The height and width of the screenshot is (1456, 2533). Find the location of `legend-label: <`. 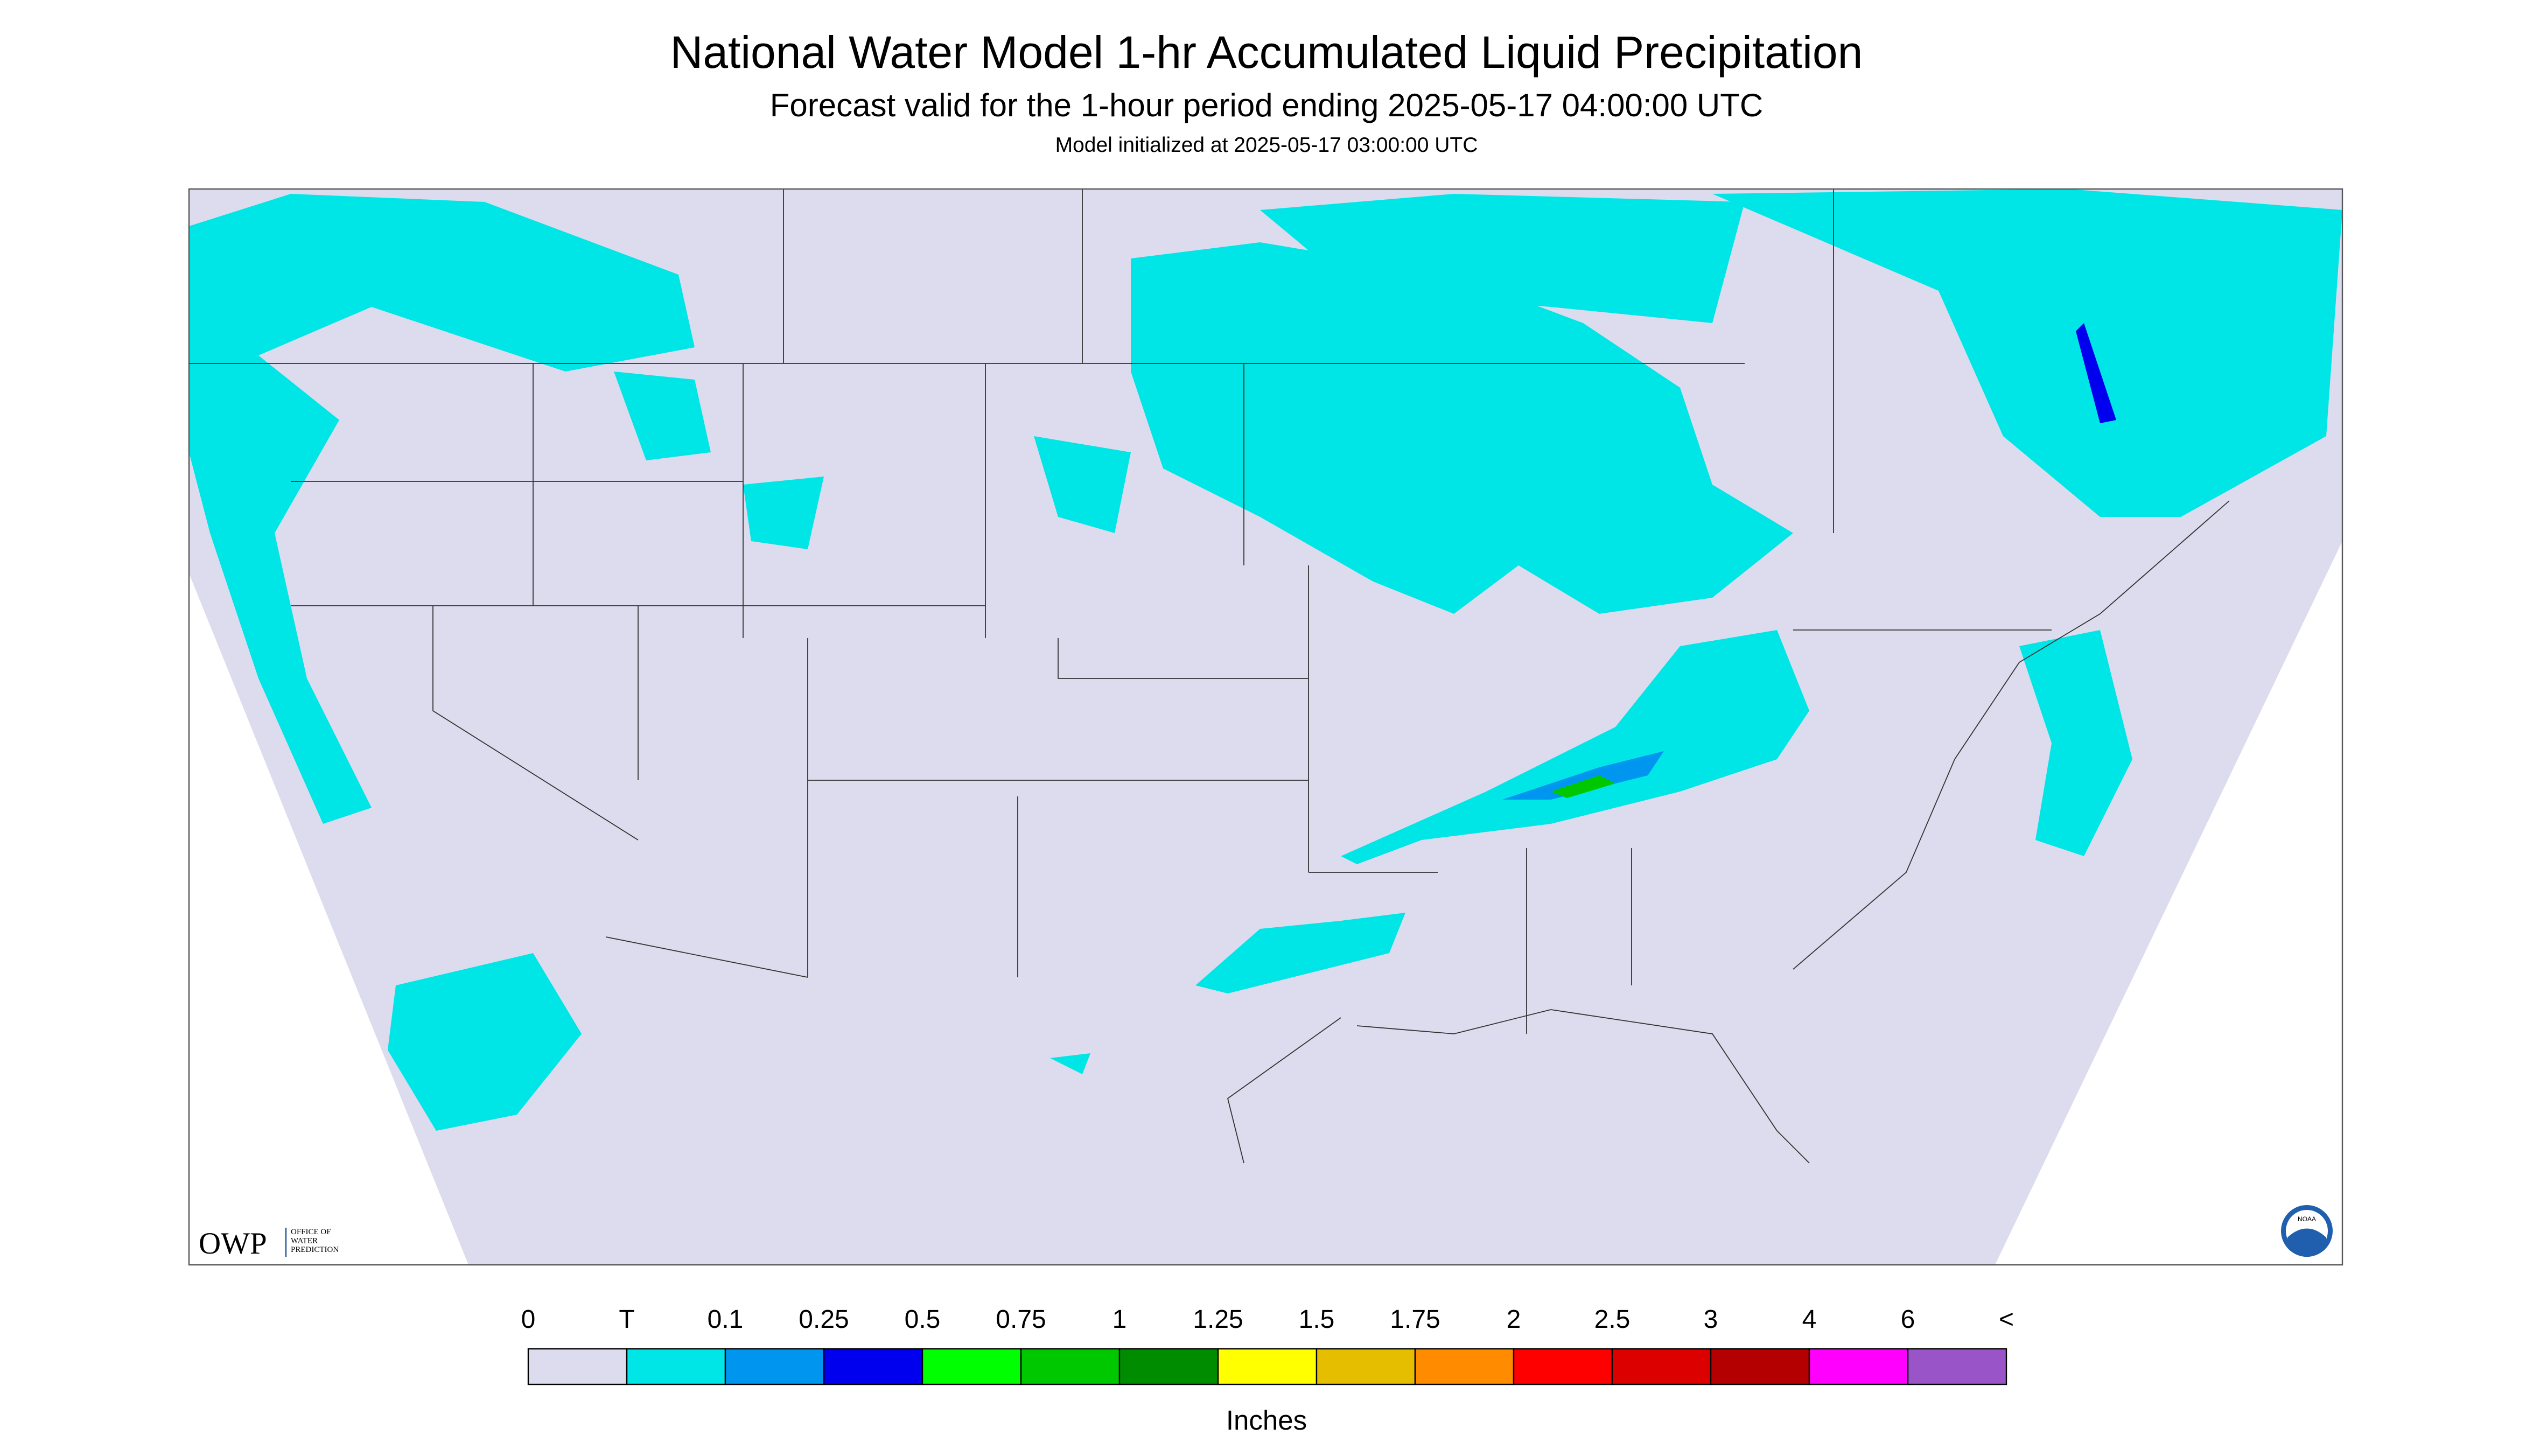

legend-label: < is located at coordinates (2006, 1319).